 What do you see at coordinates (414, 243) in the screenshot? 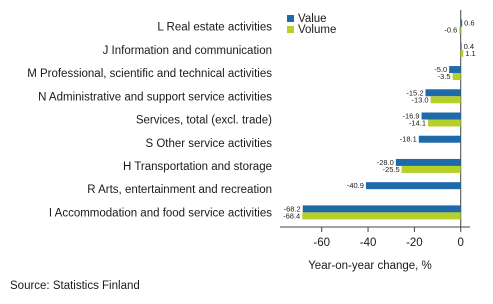
I see `x-tick-label: -20` at bounding box center [414, 243].